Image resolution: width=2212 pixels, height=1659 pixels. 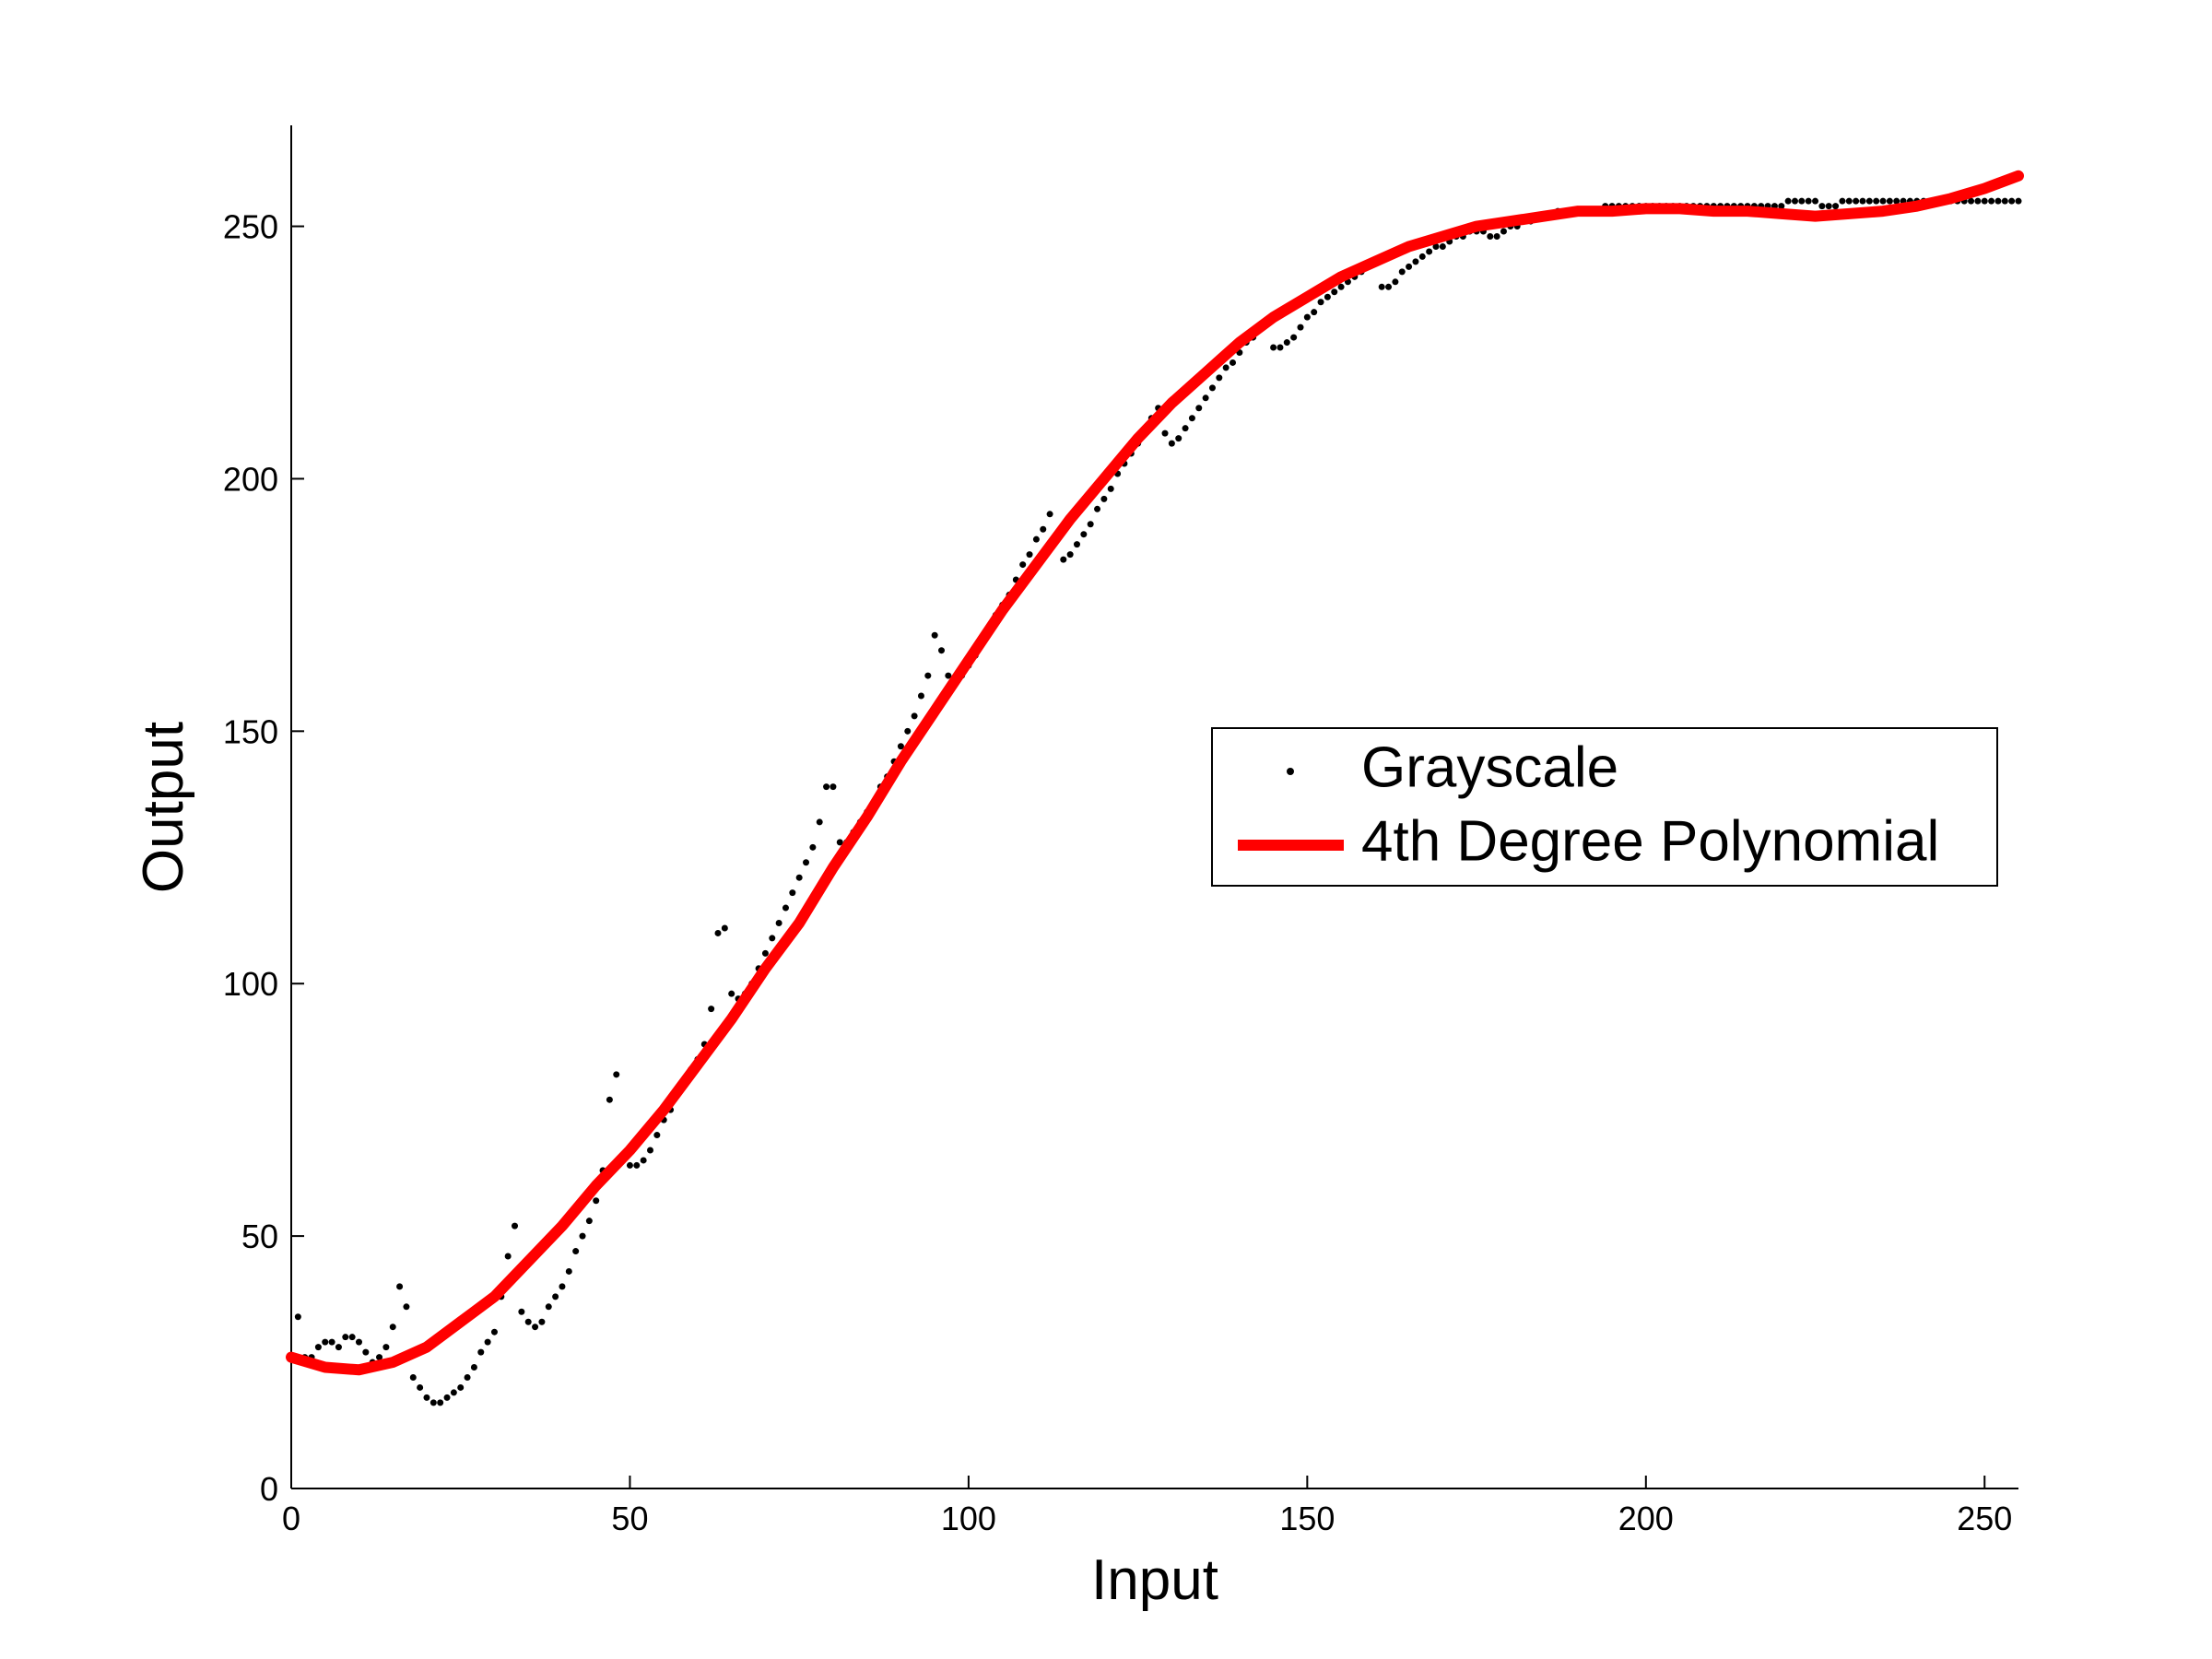 I want to click on x-tick-label: 50, so click(x=629, y=1518).